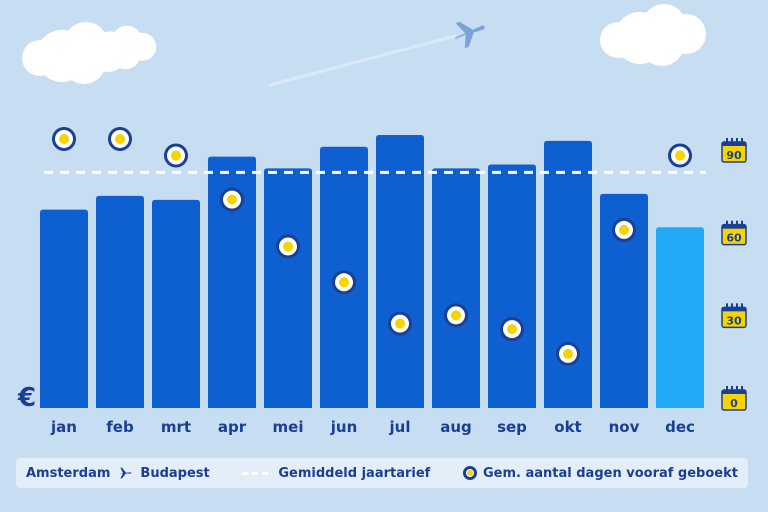 The height and width of the screenshot is (512, 768). What do you see at coordinates (400, 427) in the screenshot?
I see `month-label-jul: jul` at bounding box center [400, 427].